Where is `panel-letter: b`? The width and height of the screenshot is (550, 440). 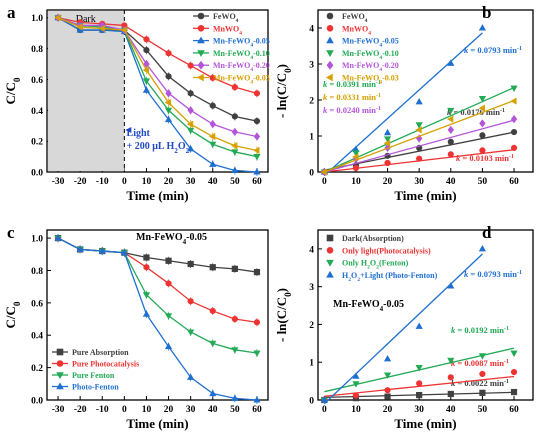
panel-letter: b is located at coordinates (486, 12).